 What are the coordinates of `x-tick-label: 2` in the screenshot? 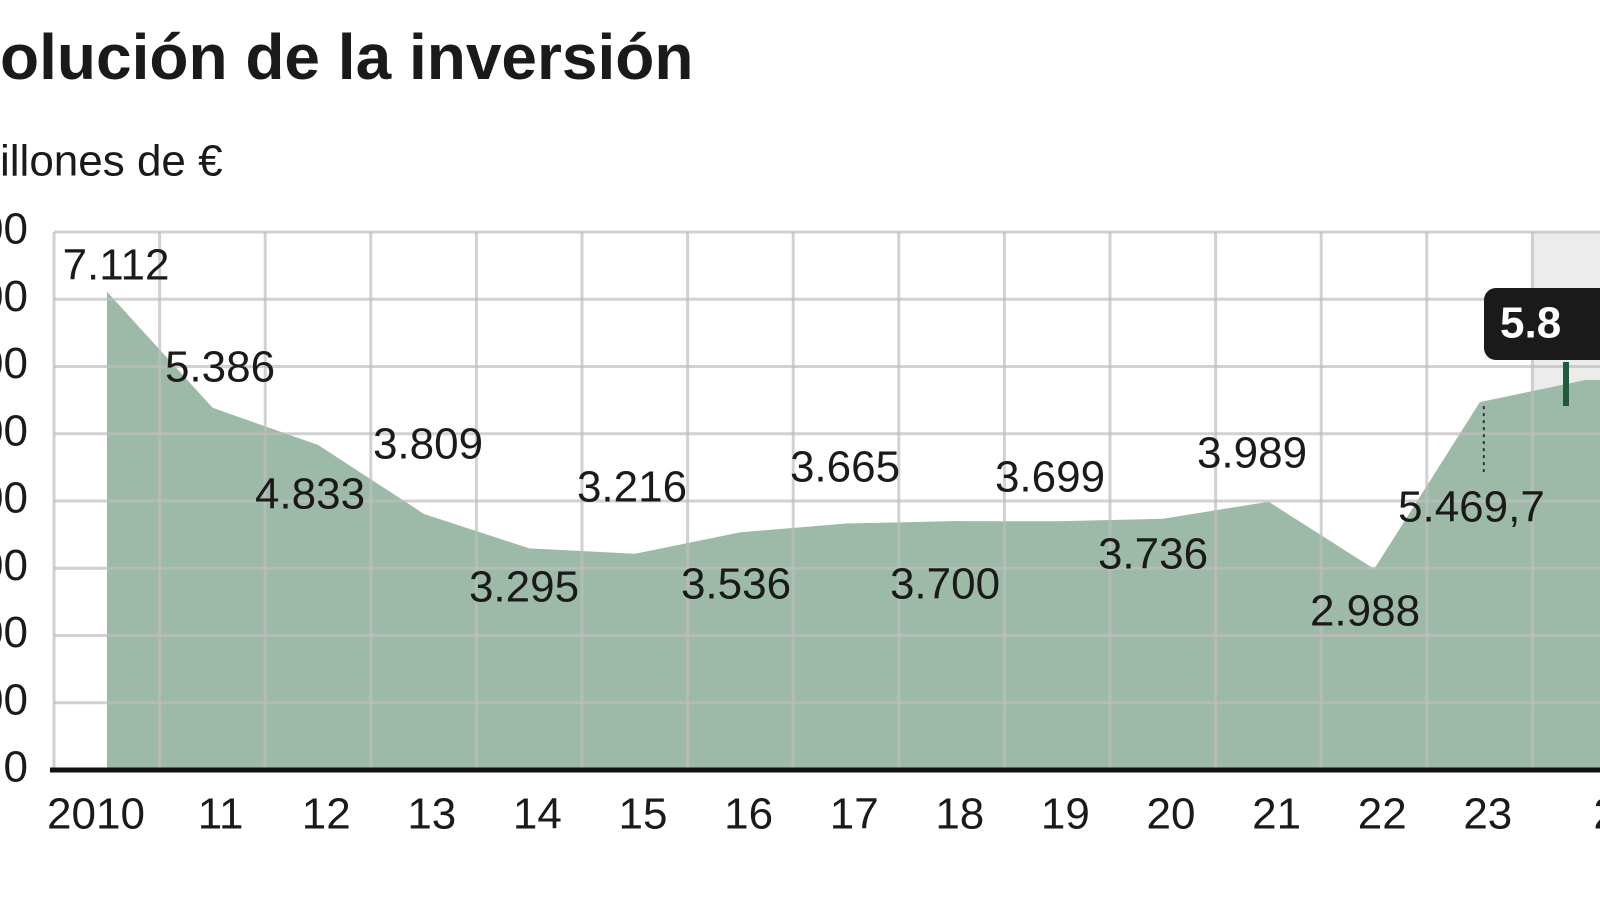 It's located at (1596, 814).